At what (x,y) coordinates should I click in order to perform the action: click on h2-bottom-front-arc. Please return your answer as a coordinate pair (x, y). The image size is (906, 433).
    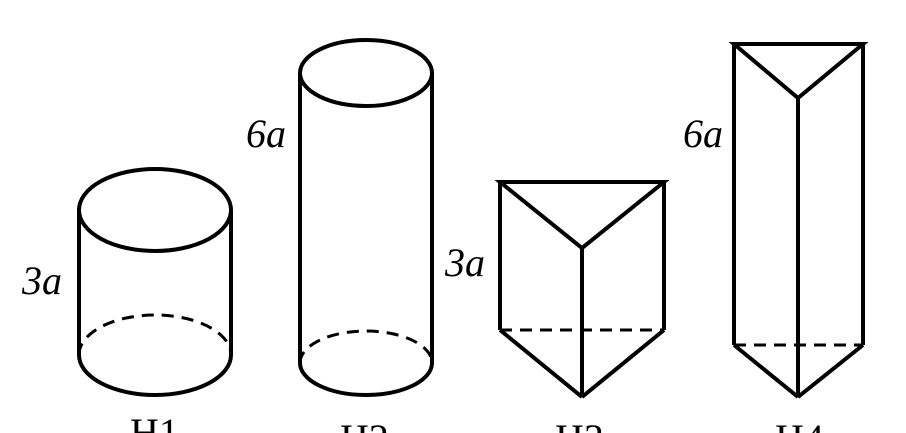
    Looking at the image, I should click on (366, 379).